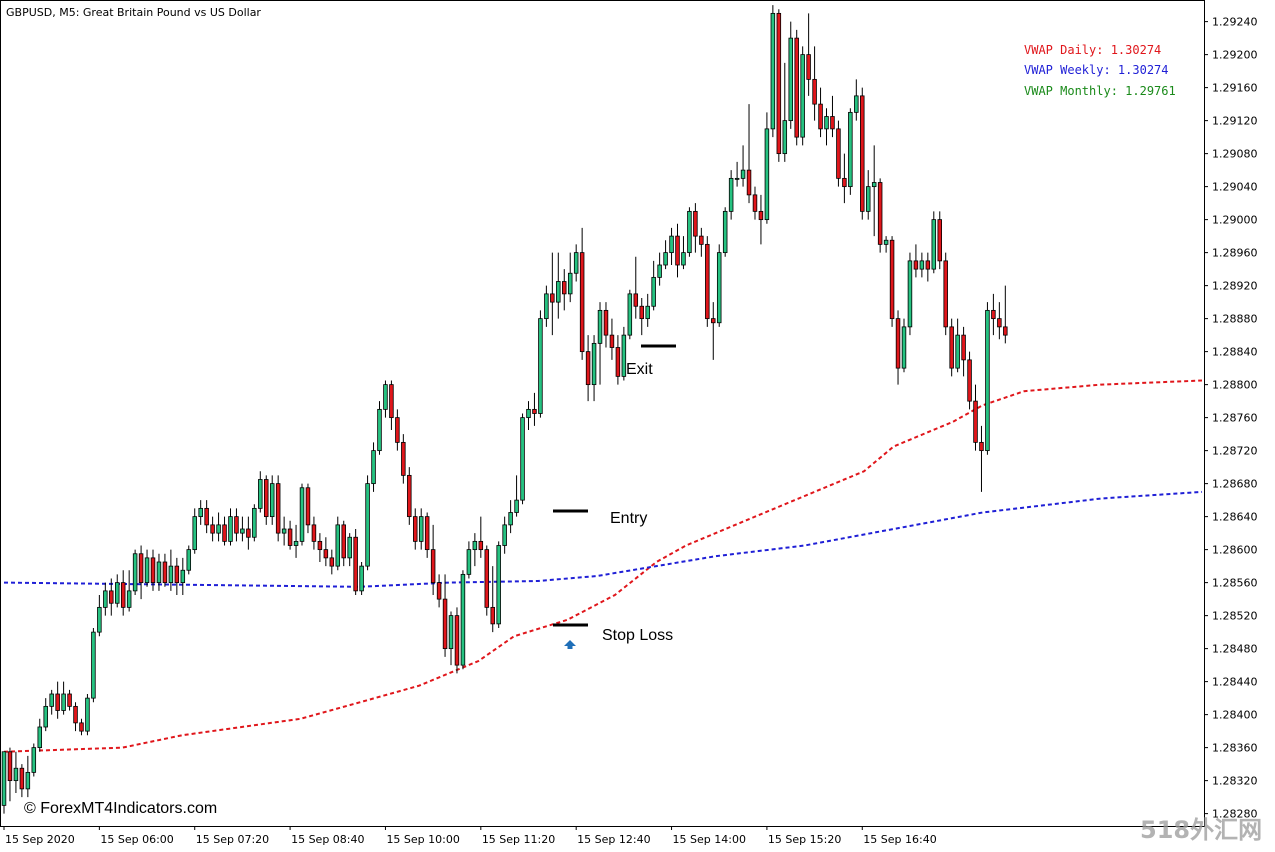  Describe the element at coordinates (613, 839) in the screenshot. I see `x-tick-label: 15 Sep 12:40` at that location.